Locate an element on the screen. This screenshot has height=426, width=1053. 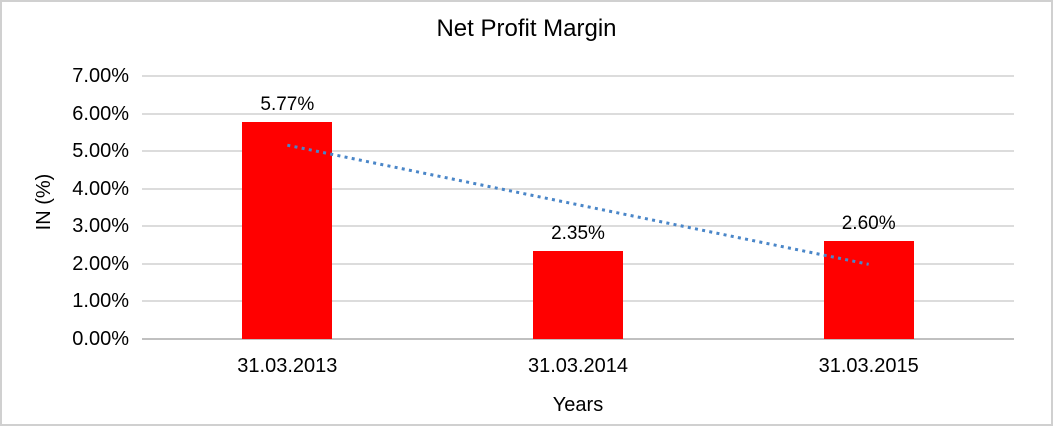
y-tick-label: 5.00% is located at coordinates (100, 151).